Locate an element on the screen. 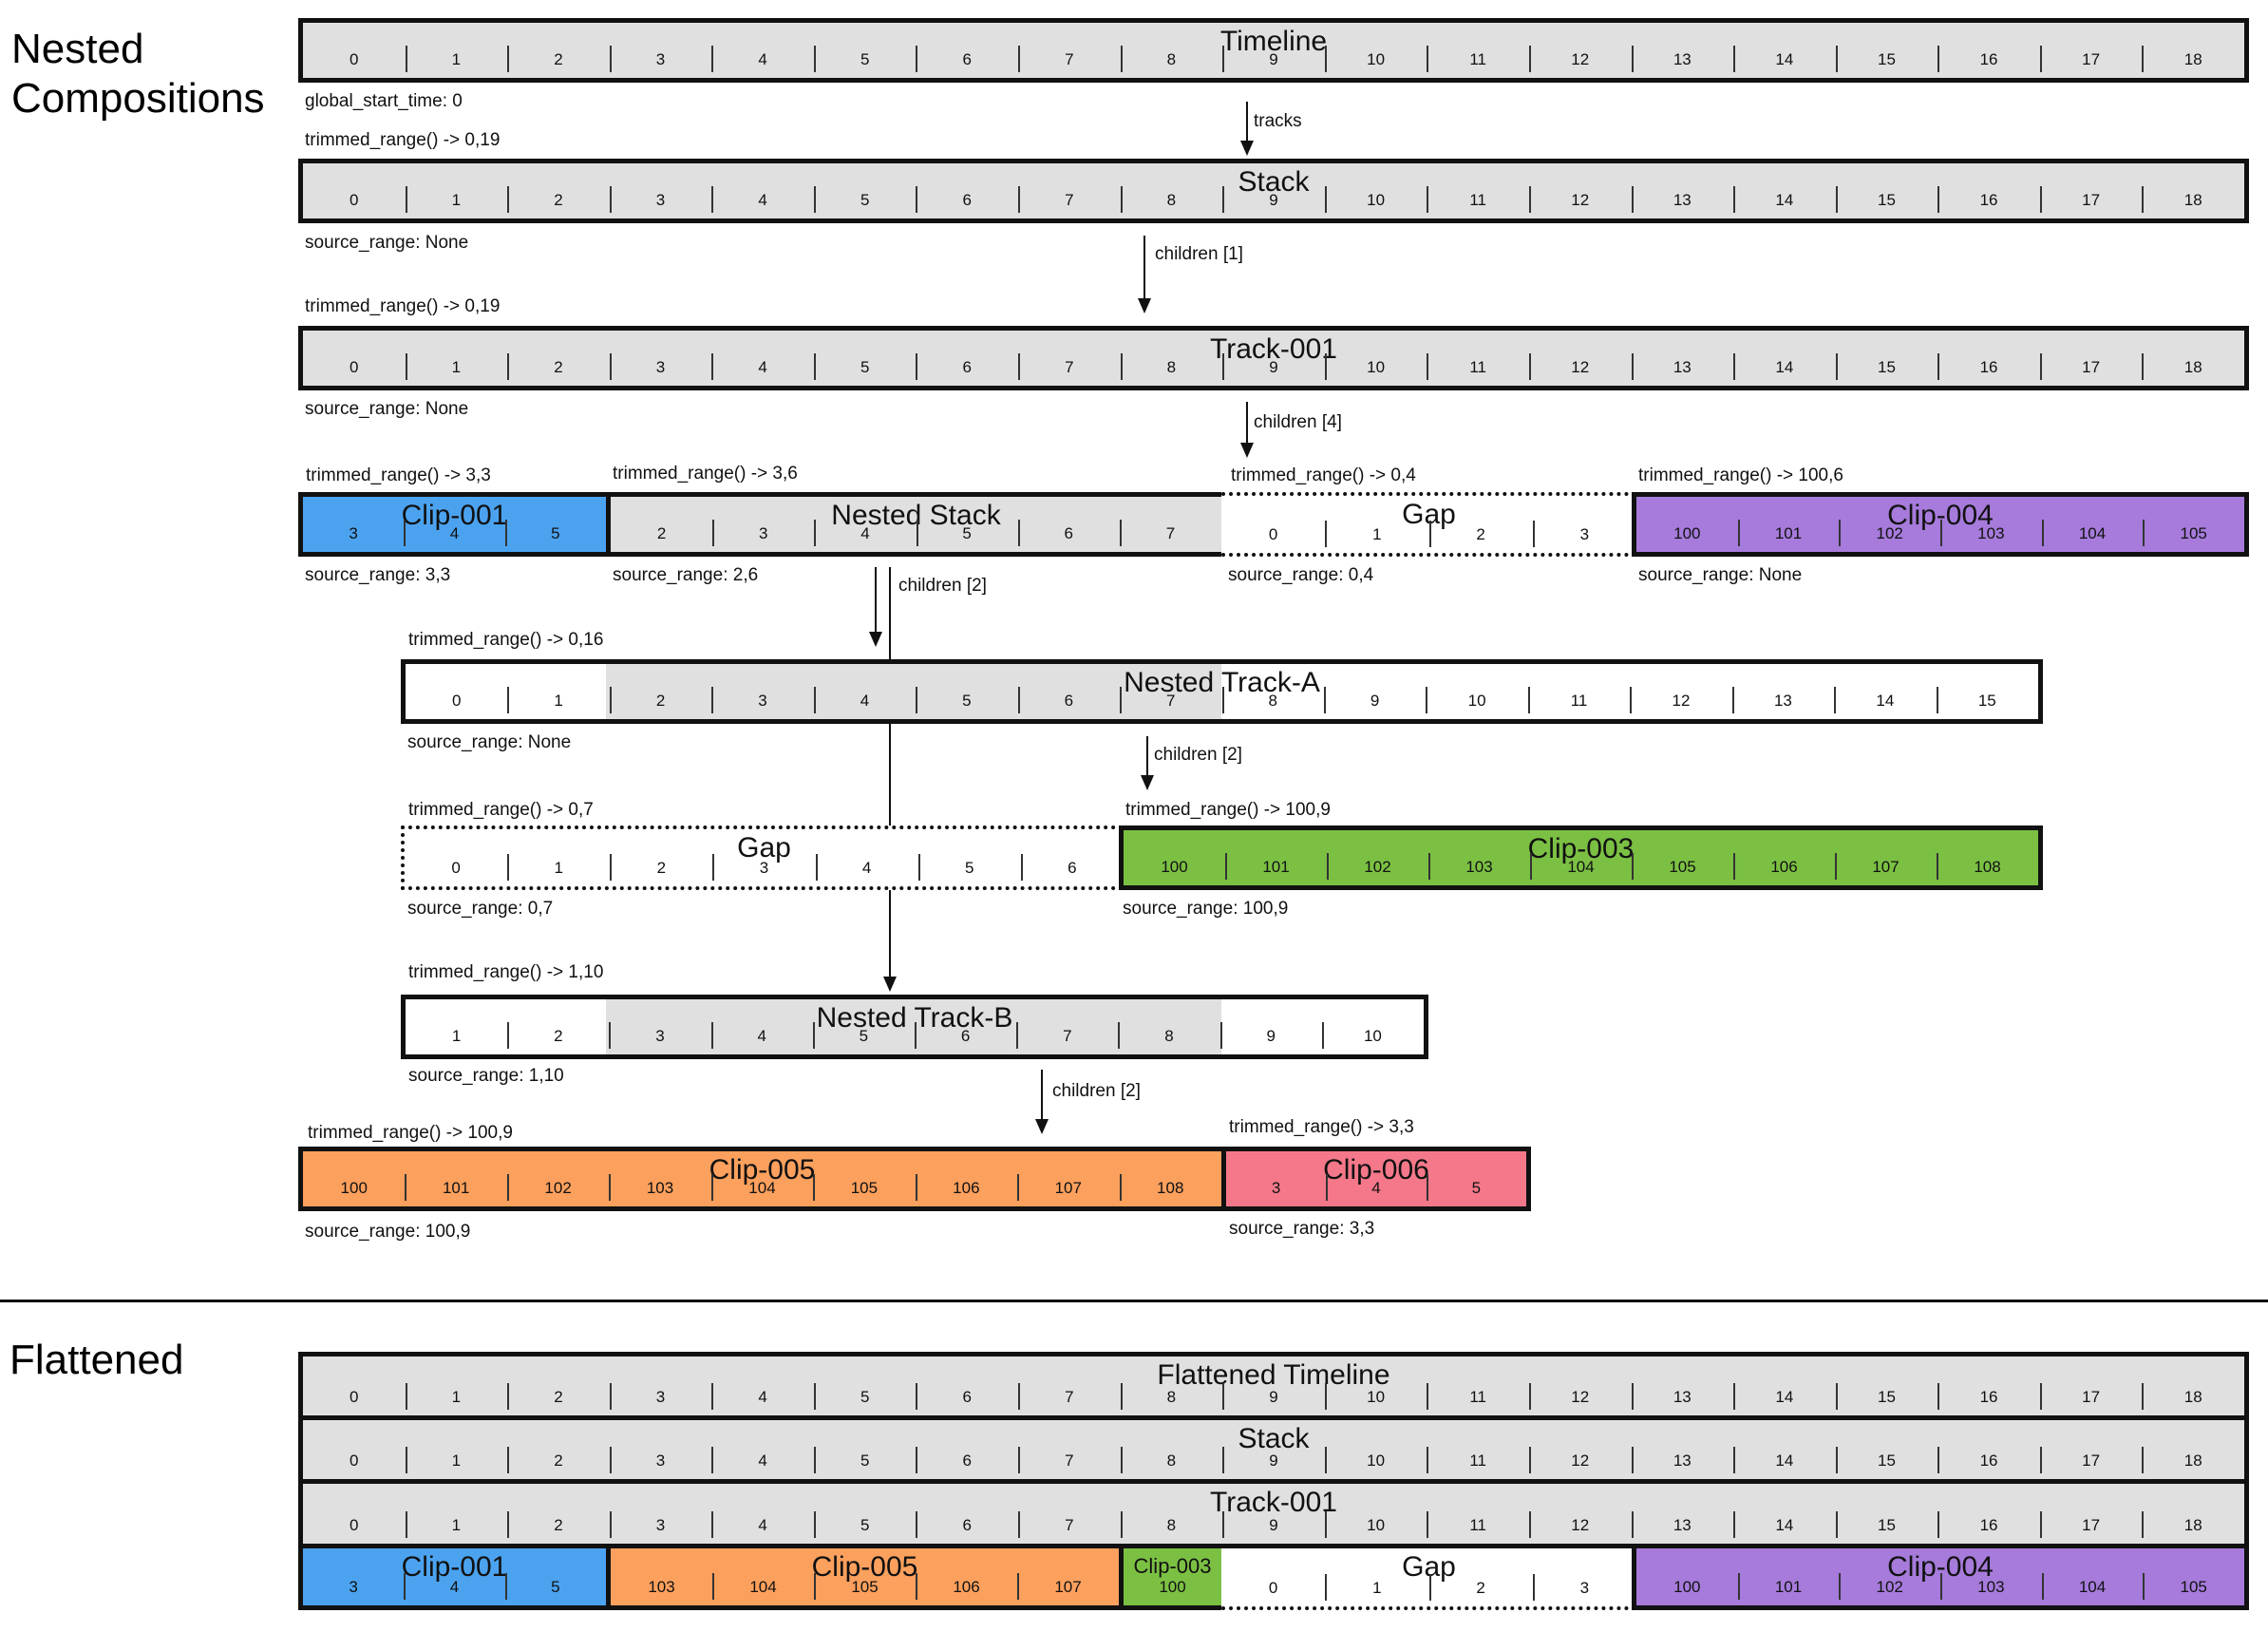 This screenshot has width=2268, height=1632. arrow-down-icon is located at coordinates (1247, 129).